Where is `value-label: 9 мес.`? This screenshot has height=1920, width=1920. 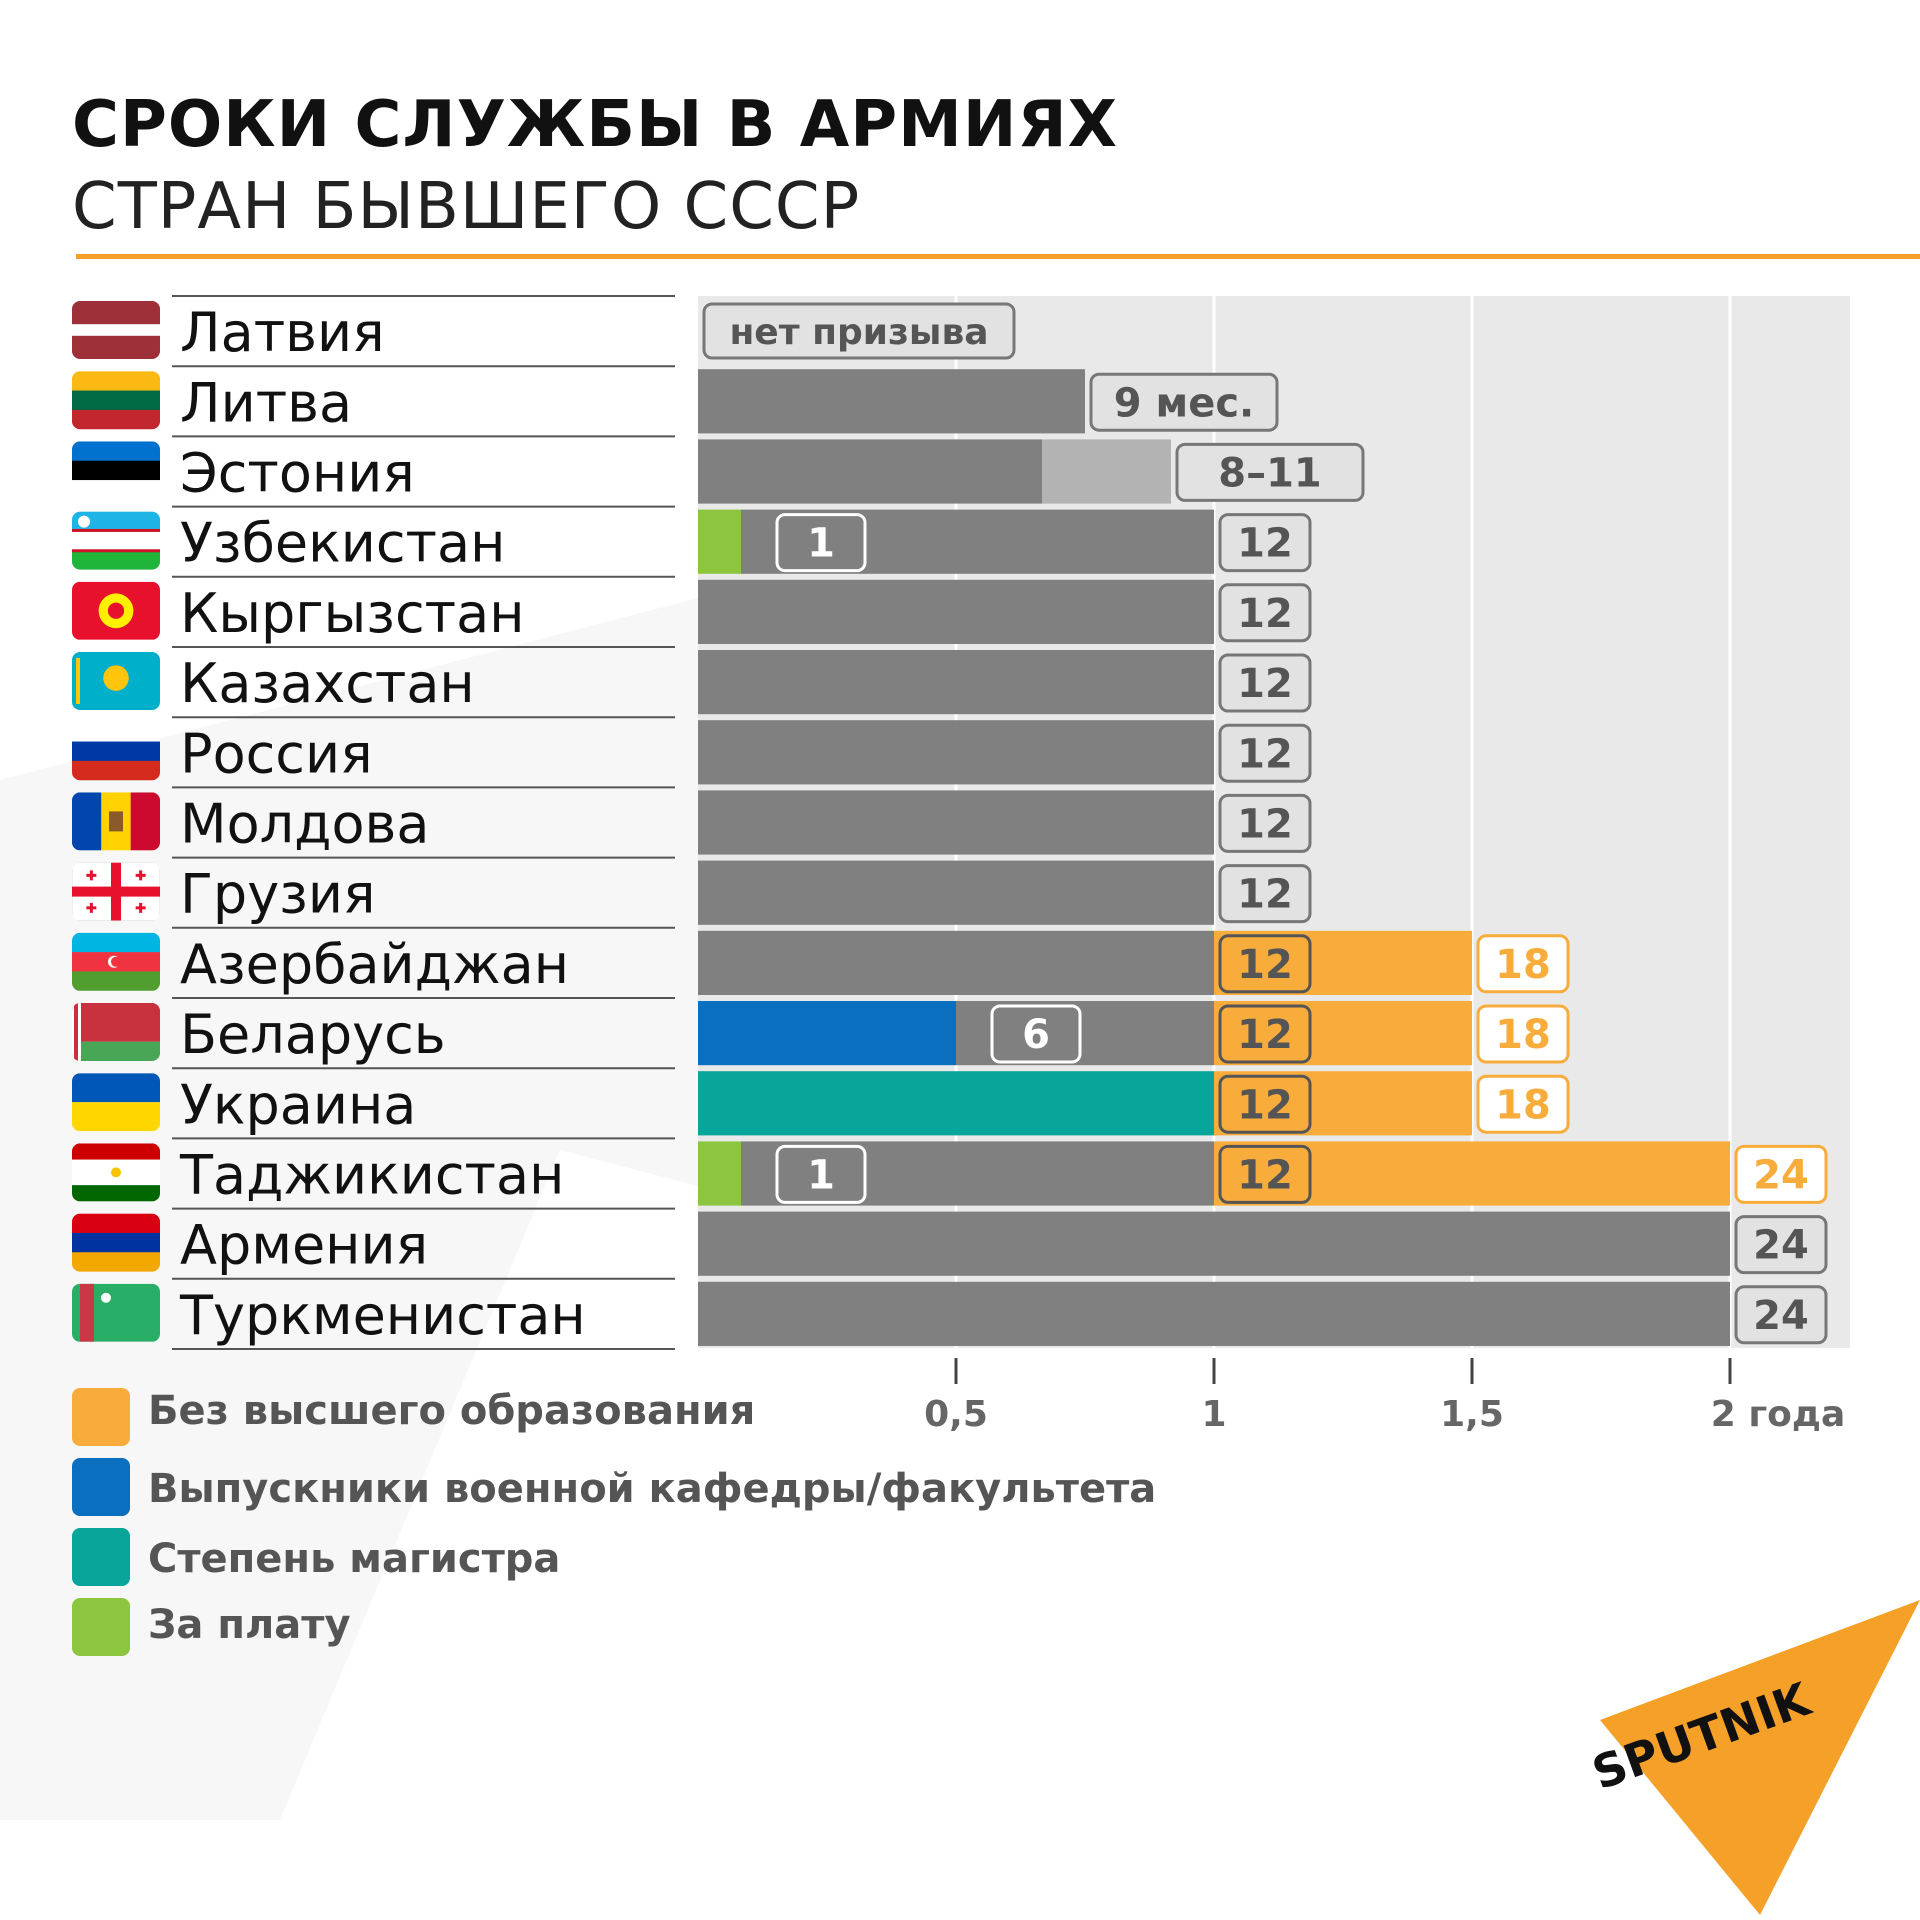 value-label: 9 мес. is located at coordinates (1184, 402).